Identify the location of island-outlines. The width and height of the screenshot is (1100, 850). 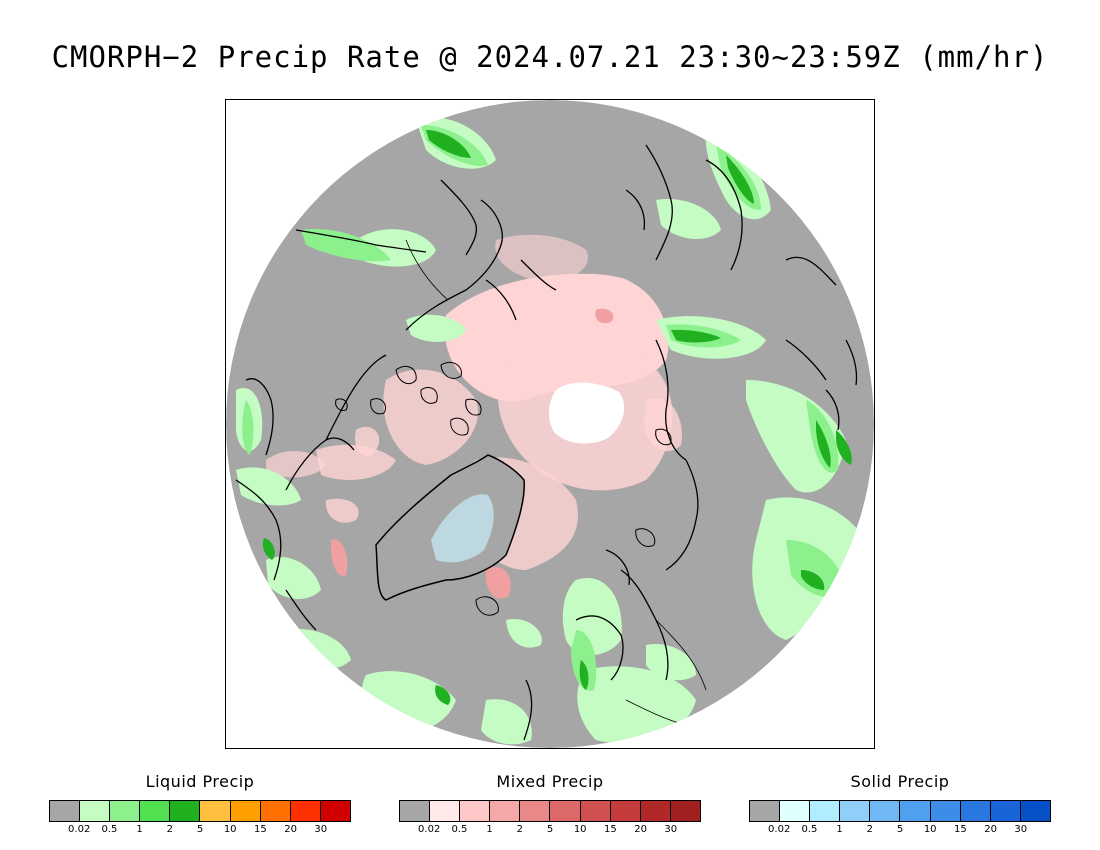
(503, 488).